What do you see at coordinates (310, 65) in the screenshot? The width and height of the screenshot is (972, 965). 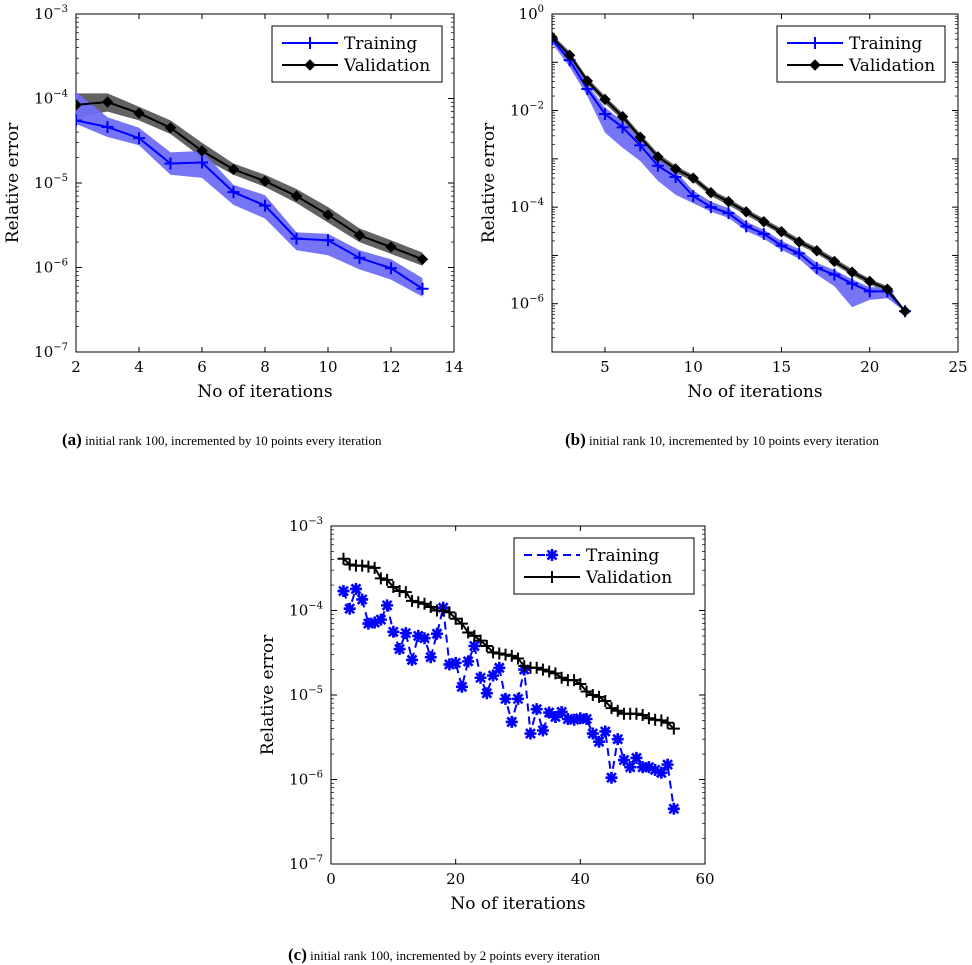 I see `legend-marker-a-validation` at bounding box center [310, 65].